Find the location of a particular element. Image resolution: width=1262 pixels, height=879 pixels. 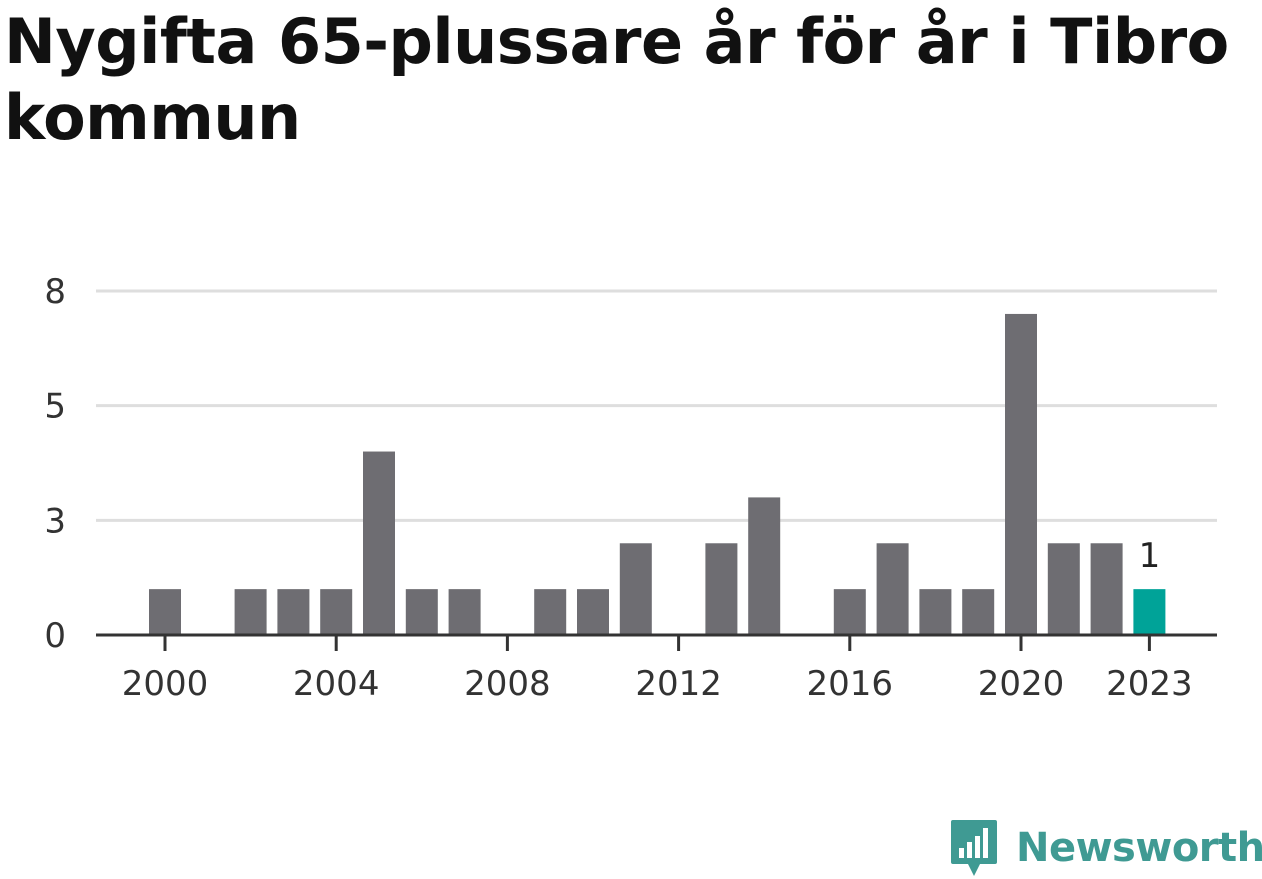

x-tick-label: 2016 is located at coordinates (850, 684).